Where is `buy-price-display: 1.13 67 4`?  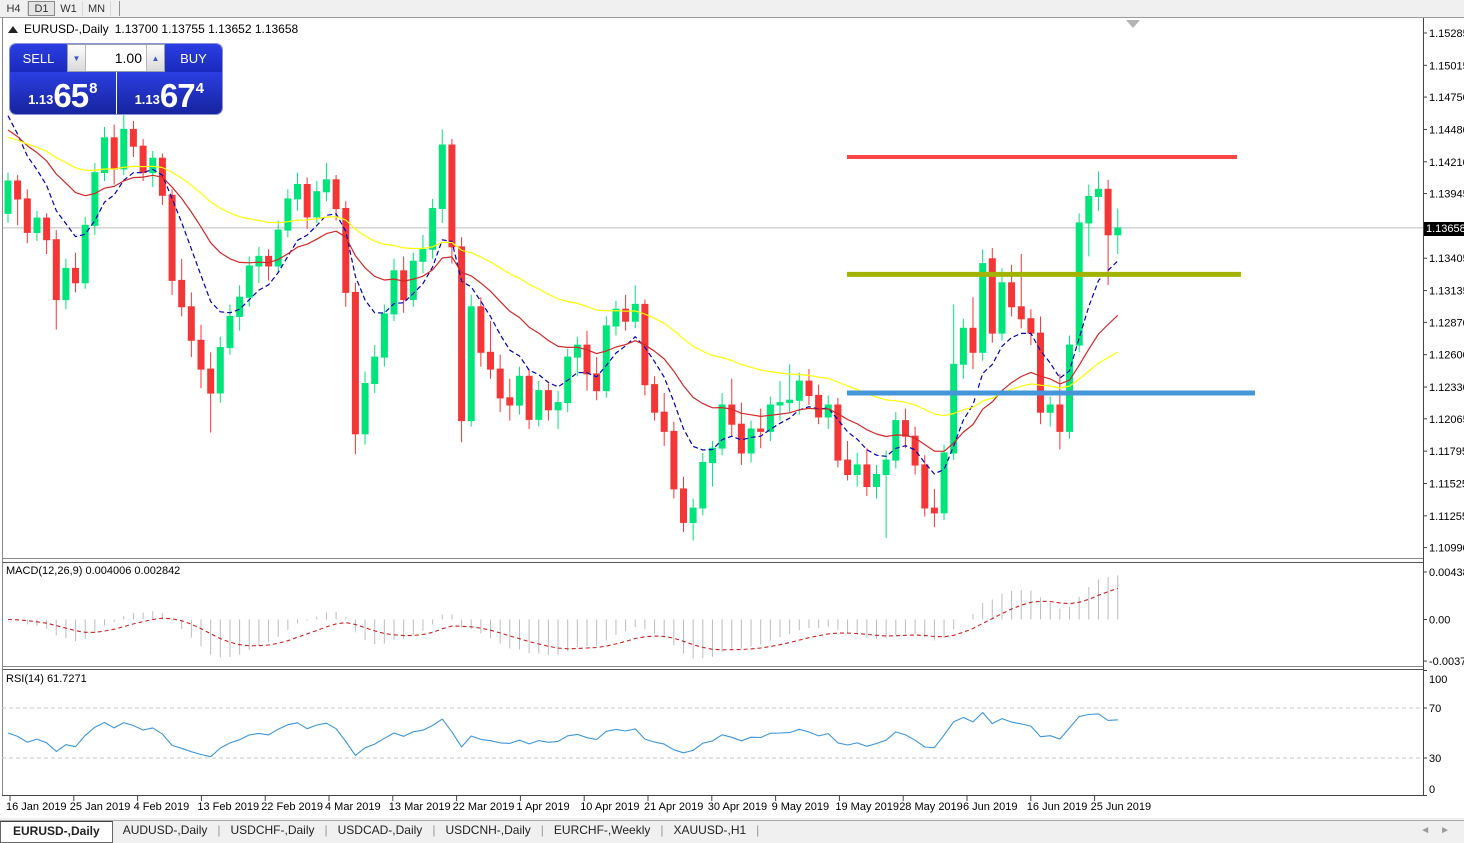 buy-price-display: 1.13 67 4 is located at coordinates (169, 93).